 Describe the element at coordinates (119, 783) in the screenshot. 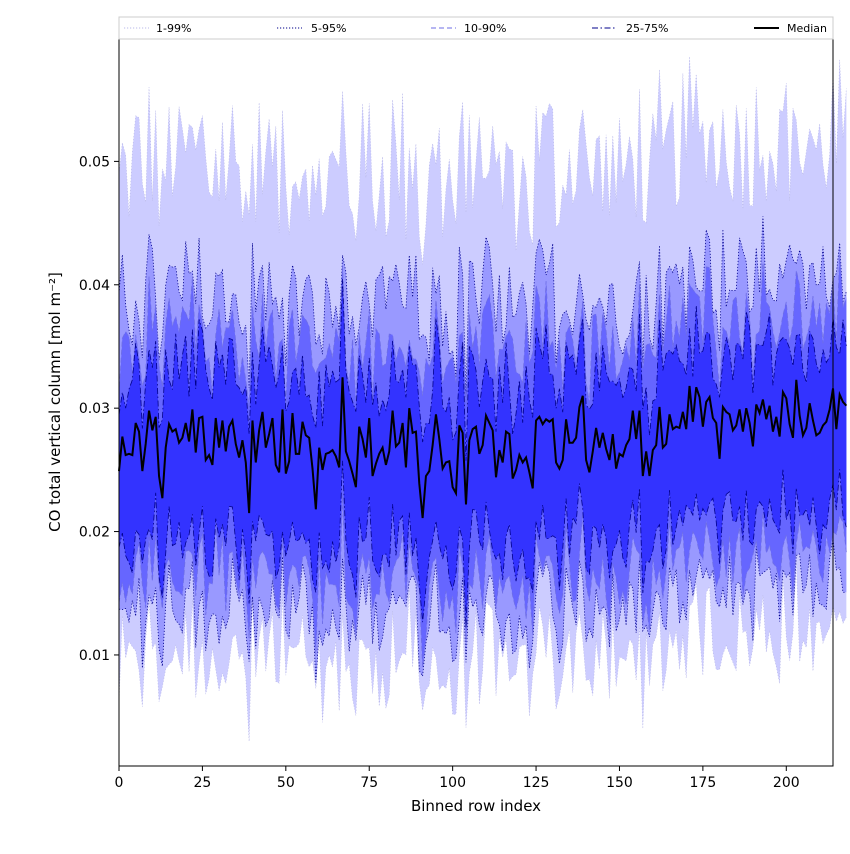

I see `x-tick-label: 0` at that location.